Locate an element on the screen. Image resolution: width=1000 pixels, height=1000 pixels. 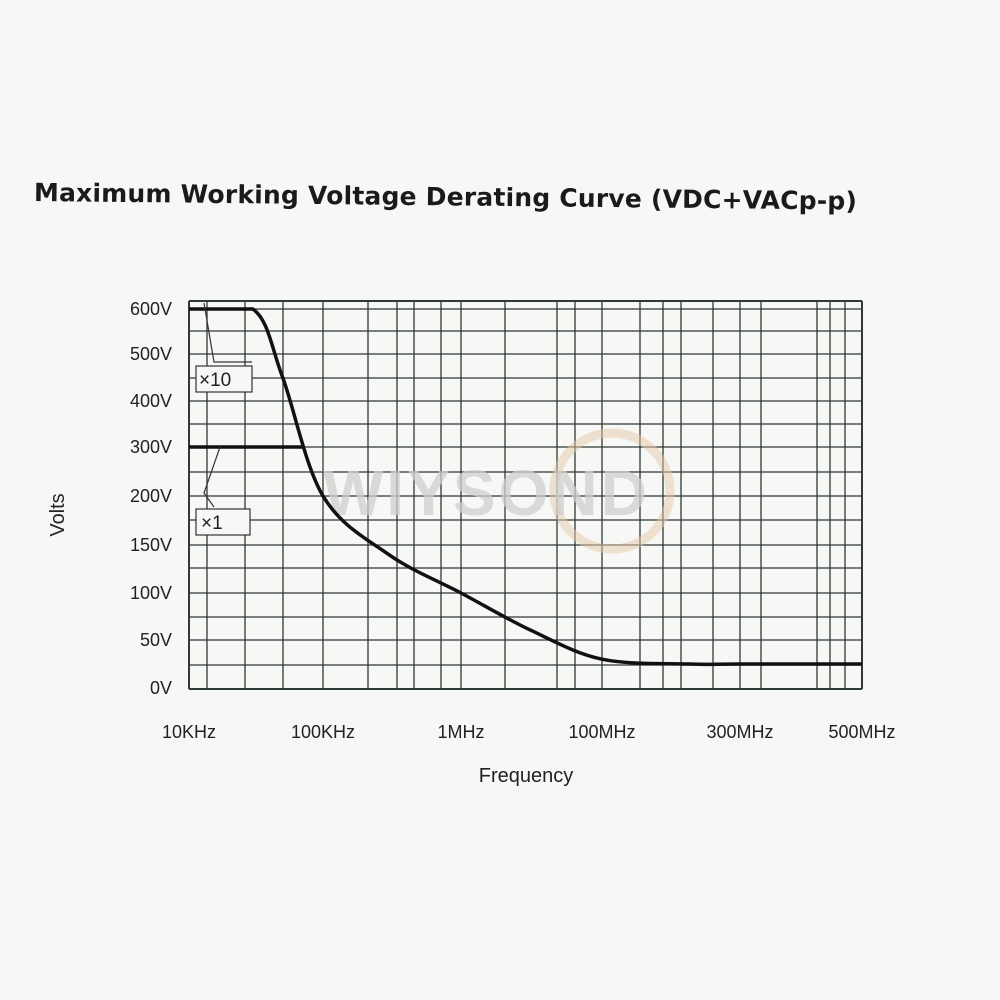
x-tick-labels: 10KHz 100KHz 1MHz 100MHz 300MHz 500MHz is located at coordinates (529, 732).